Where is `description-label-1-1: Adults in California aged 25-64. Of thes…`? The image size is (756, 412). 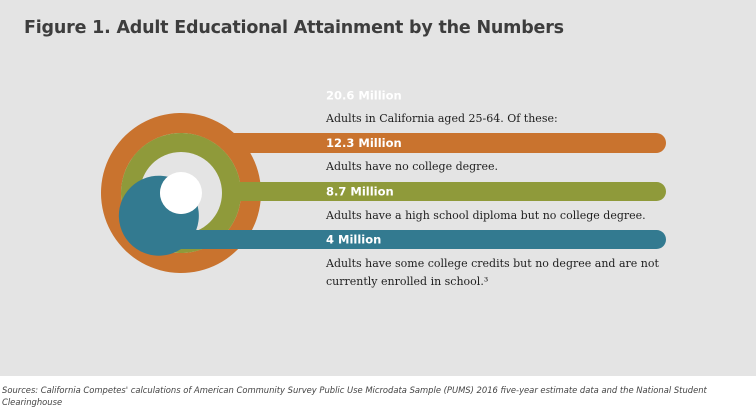
description-label-1-1: Adults in California aged 25-64. Of thes… is located at coordinates (441, 118).